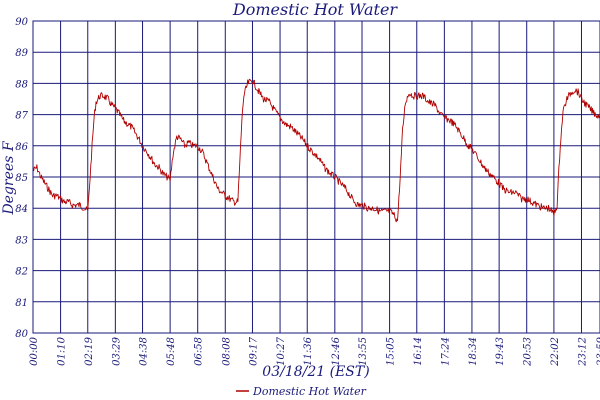  What do you see at coordinates (500, 351) in the screenshot?
I see `x-tick-label: 19:43` at bounding box center [500, 351].